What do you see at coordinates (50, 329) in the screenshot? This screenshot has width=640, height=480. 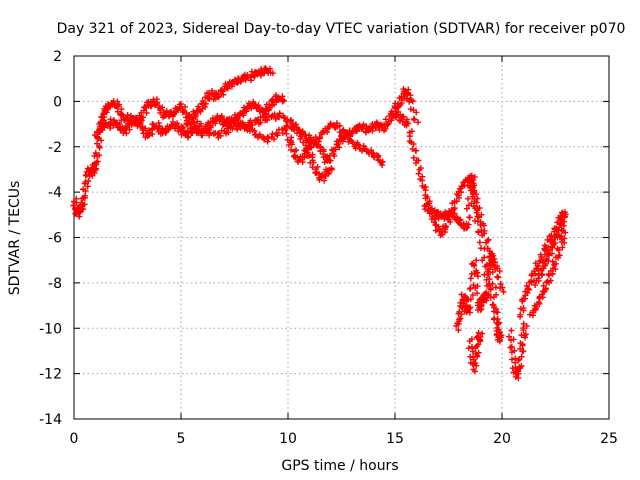 I see `y-tick-label: -10` at bounding box center [50, 329].